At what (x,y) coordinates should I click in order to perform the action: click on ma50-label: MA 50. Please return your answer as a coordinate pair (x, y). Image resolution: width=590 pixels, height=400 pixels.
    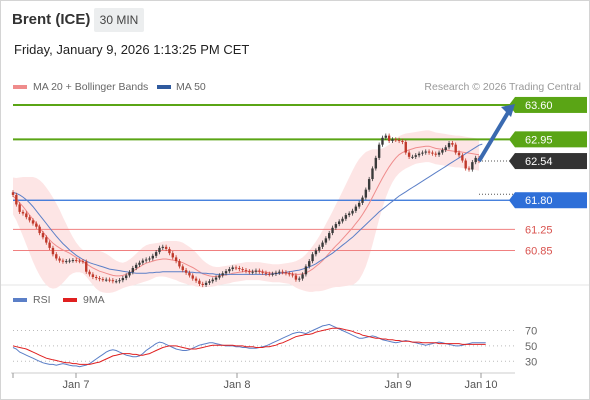
    Looking at the image, I should click on (191, 87).